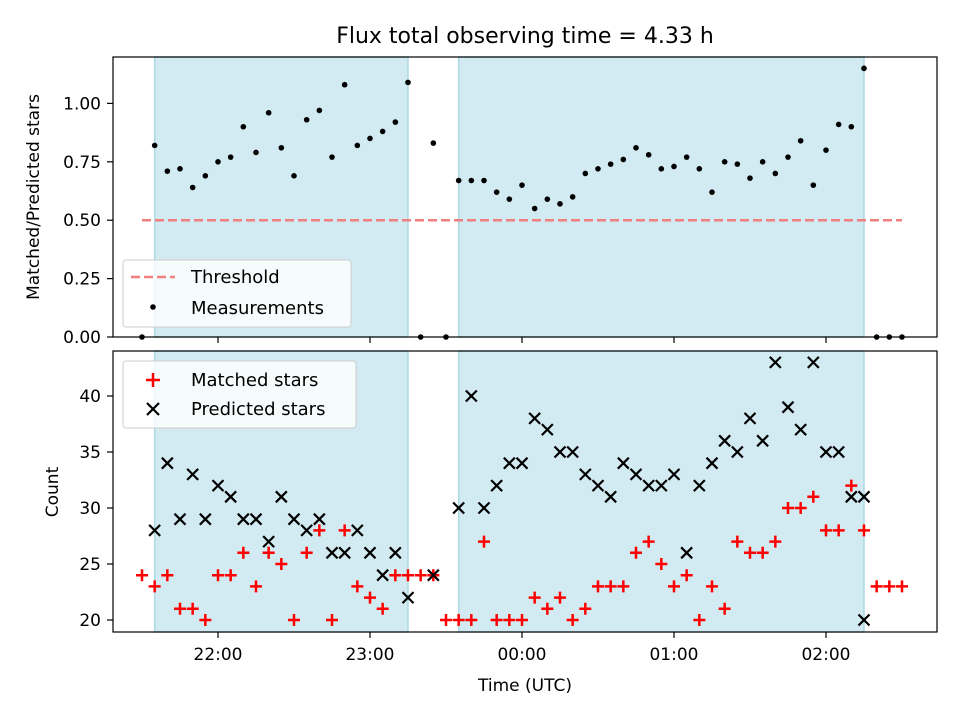 This screenshot has width=960, height=720. What do you see at coordinates (153, 380) in the screenshot?
I see `legend-matched-swatch` at bounding box center [153, 380].